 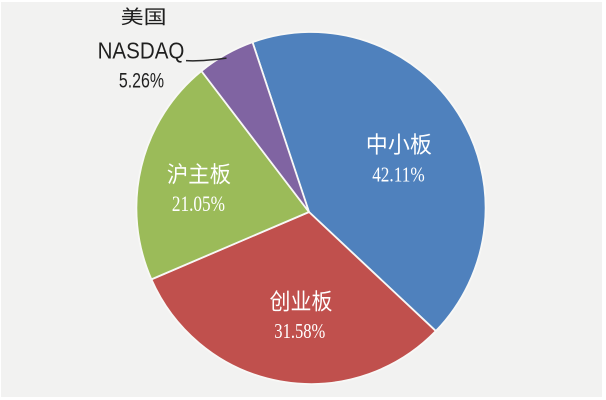 What do you see at coordinates (198, 203) in the screenshot?
I see `svg-text: 21.05%` at bounding box center [198, 203].